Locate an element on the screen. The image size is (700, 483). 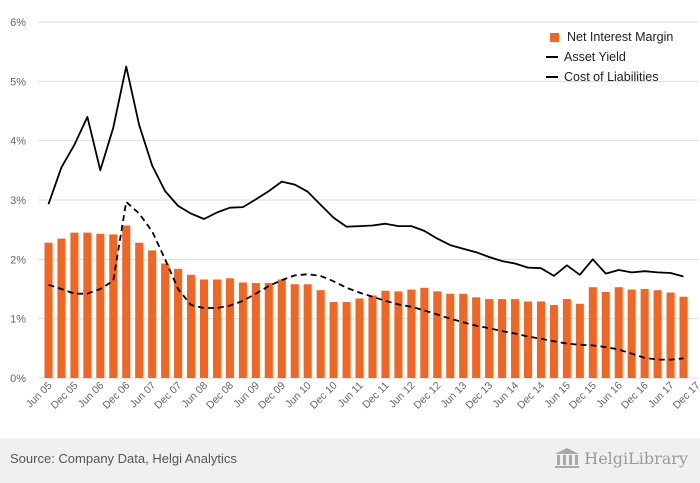
legend-item-cost-of-liabilities: Cost of Liabilities is located at coordinates (609, 77).